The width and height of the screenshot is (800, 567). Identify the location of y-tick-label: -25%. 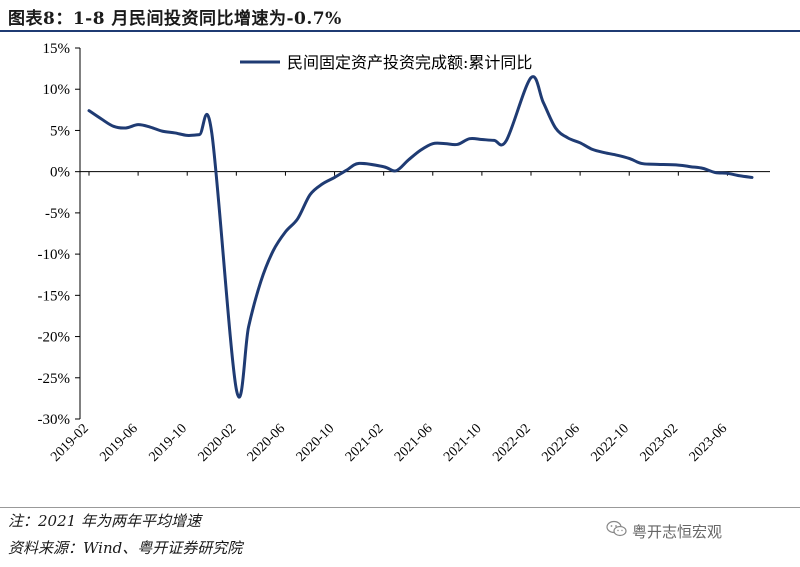
(54, 379).